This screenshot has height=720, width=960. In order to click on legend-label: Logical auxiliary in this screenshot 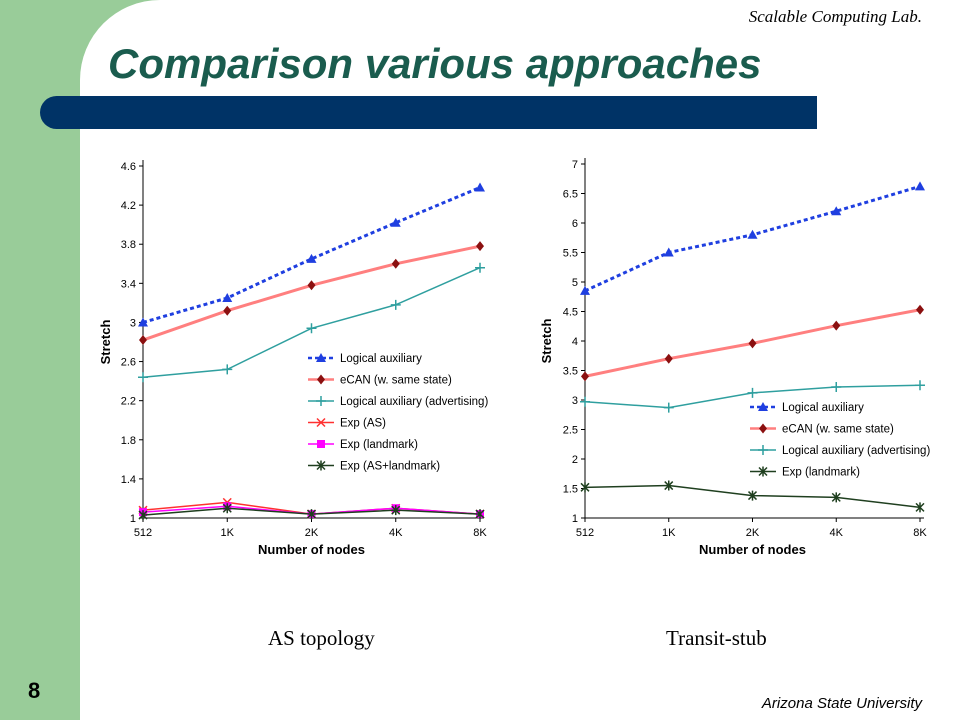, I will do `click(381, 359)`.